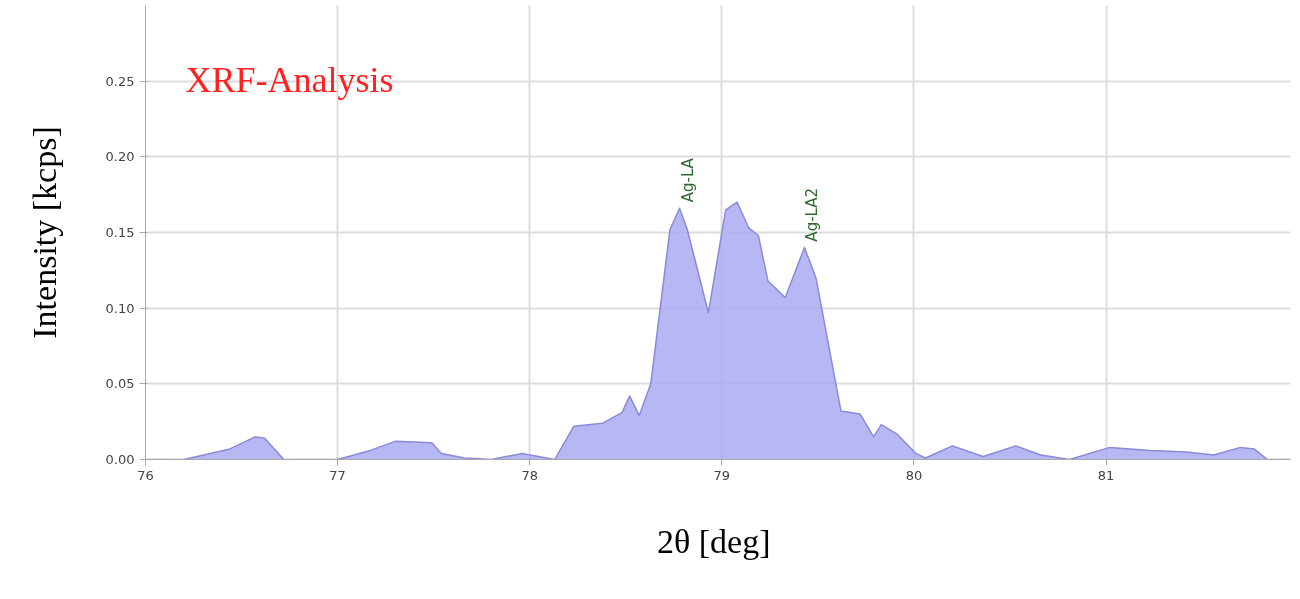 The image size is (1300, 599). What do you see at coordinates (687, 180) in the screenshot?
I see `annotation: Ag-LA` at bounding box center [687, 180].